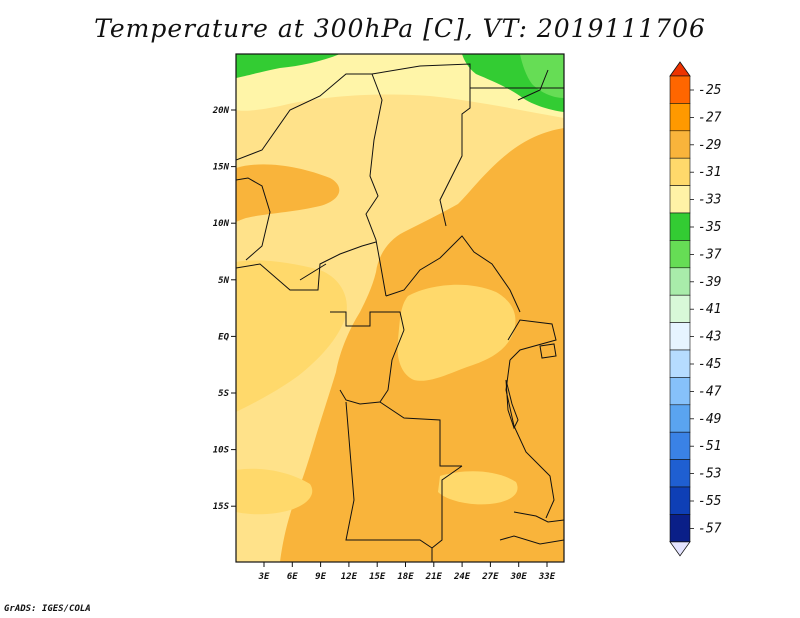 This screenshot has height=618, width=800. Describe the element at coordinates (221, 168) in the screenshot. I see `lat-tick-label: 15N` at that location.